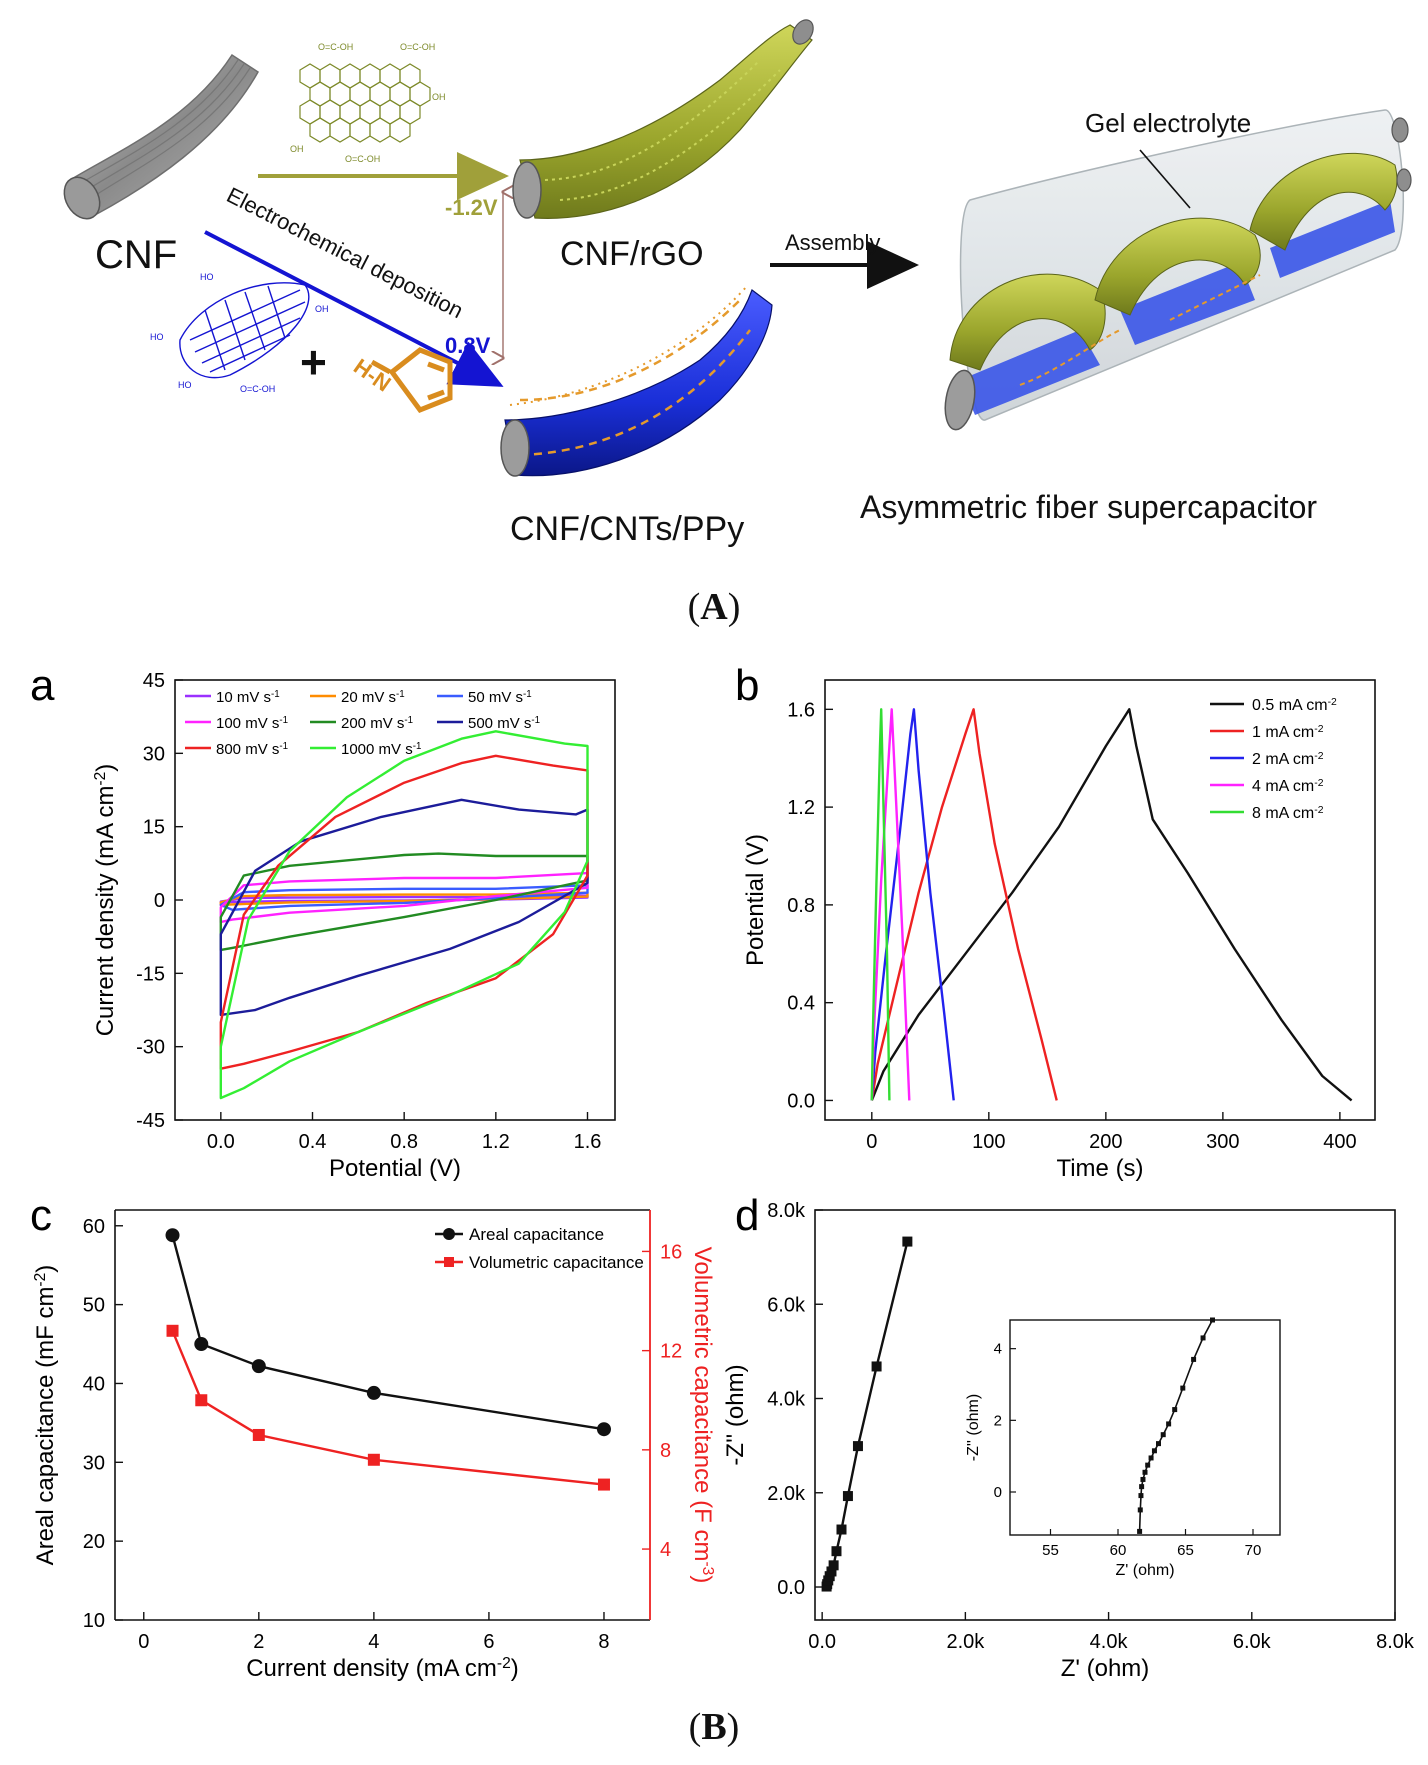  Describe the element at coordinates (735, 1414) in the screenshot. I see `y-axis-label: -Z'' (ohm)` at that location.